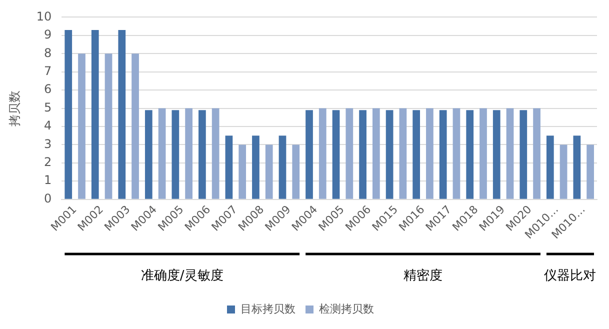 This screenshot has width=609, height=329. What do you see at coordinates (48, 71) in the screenshot?
I see `y-tick-label: 7` at bounding box center [48, 71].